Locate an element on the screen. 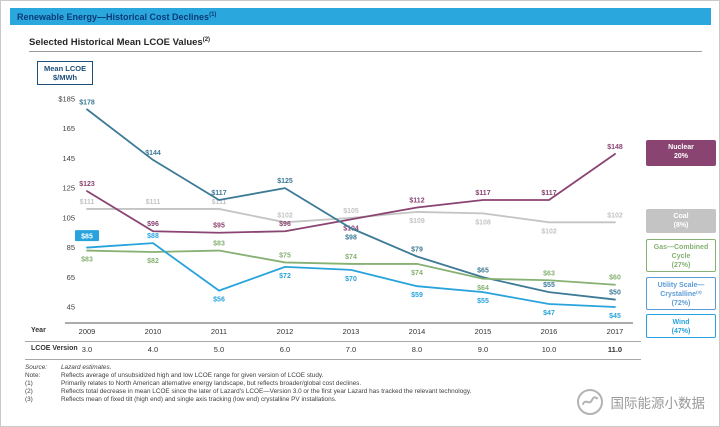 This screenshot has width=720, height=427. y-axis-tick-label: 65 is located at coordinates (71, 277).